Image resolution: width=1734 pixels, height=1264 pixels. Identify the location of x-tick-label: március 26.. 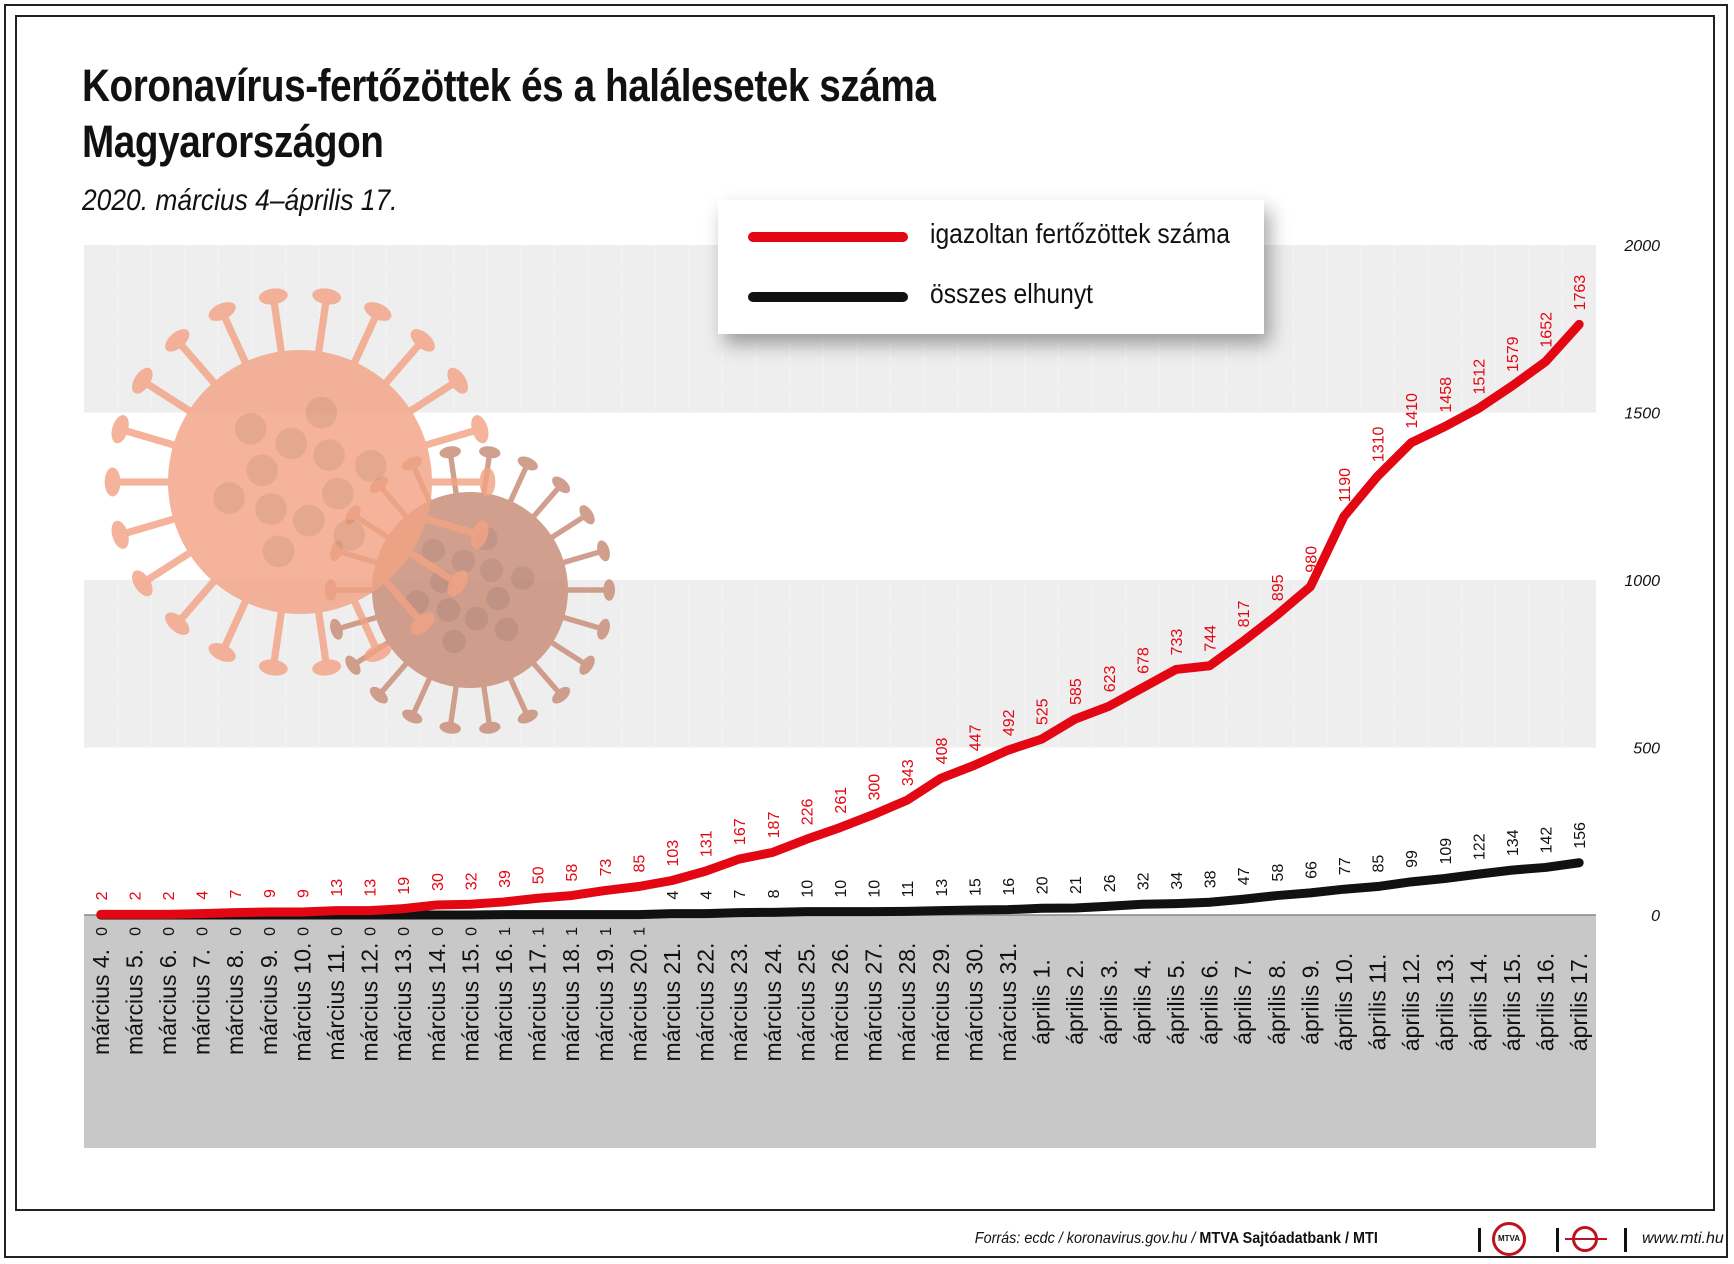
(840, 1002).